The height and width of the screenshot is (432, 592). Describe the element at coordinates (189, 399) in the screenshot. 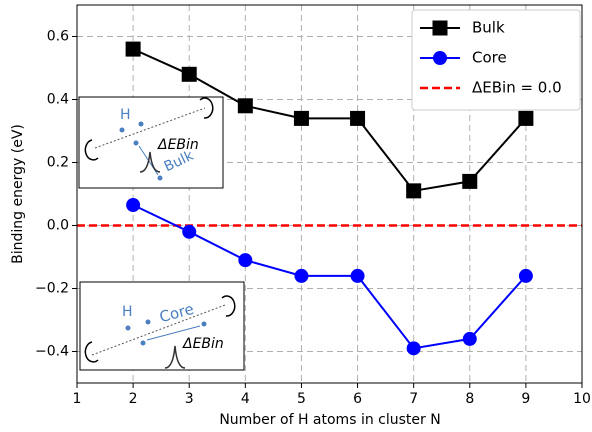

I see `x-tick-label: 3` at that location.